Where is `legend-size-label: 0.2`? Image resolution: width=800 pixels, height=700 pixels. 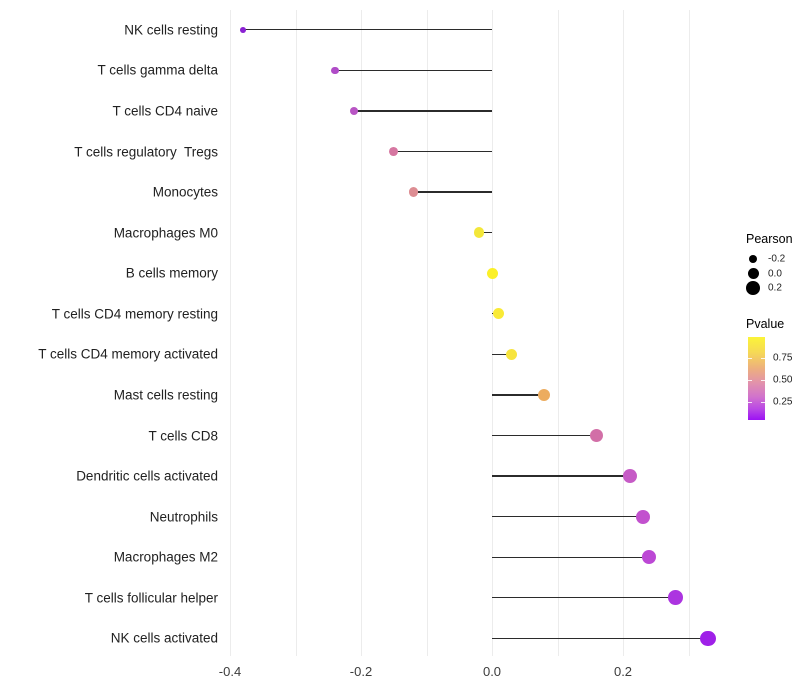
legend-size-label: 0.2 is located at coordinates (775, 288).